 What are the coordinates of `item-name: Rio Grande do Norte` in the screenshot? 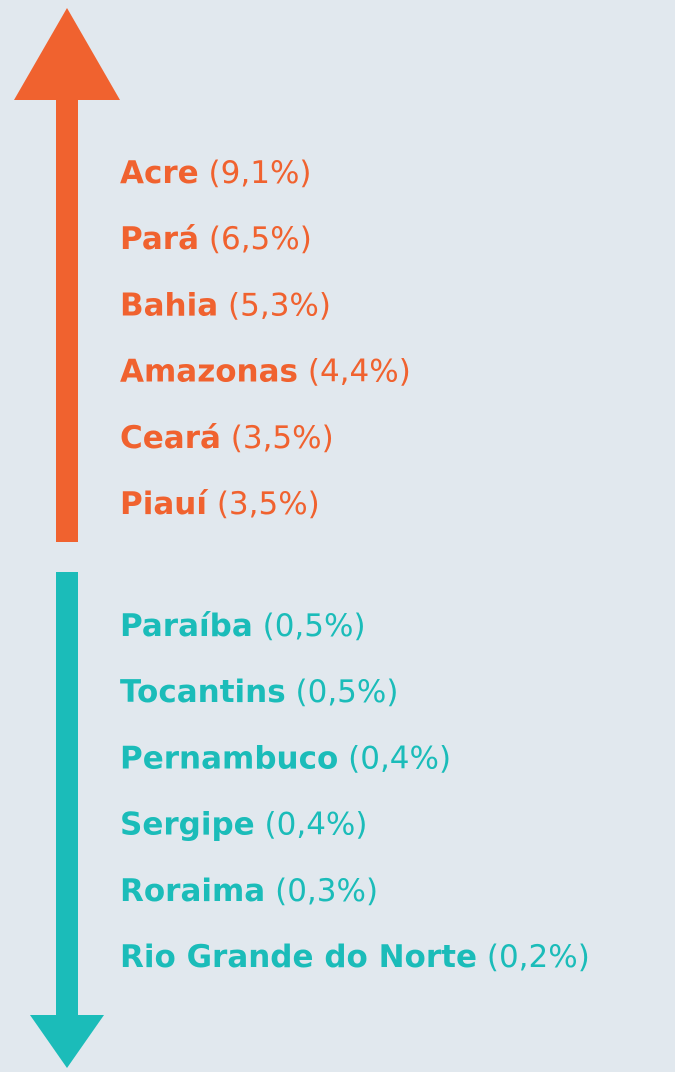 It's located at (298, 957).